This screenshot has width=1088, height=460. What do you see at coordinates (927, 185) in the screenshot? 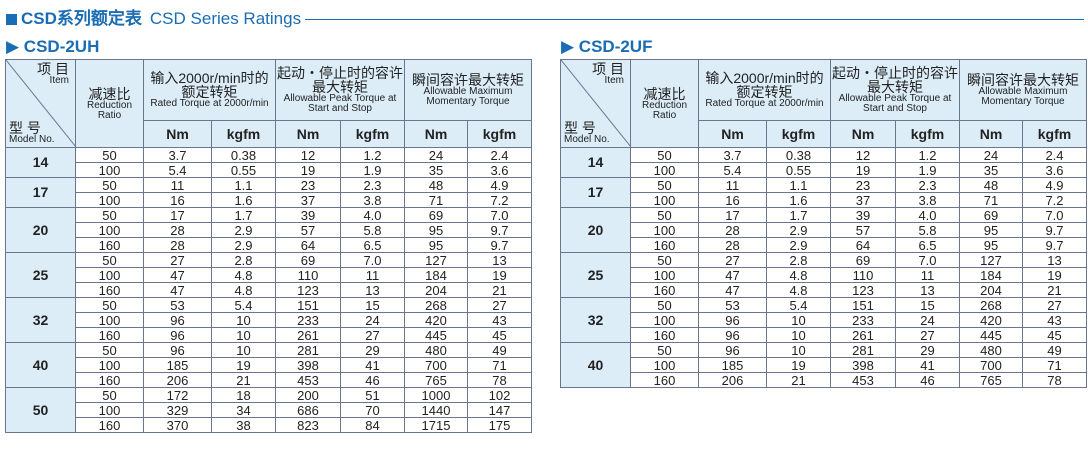
I see `torque-value: 2.3` at bounding box center [927, 185].